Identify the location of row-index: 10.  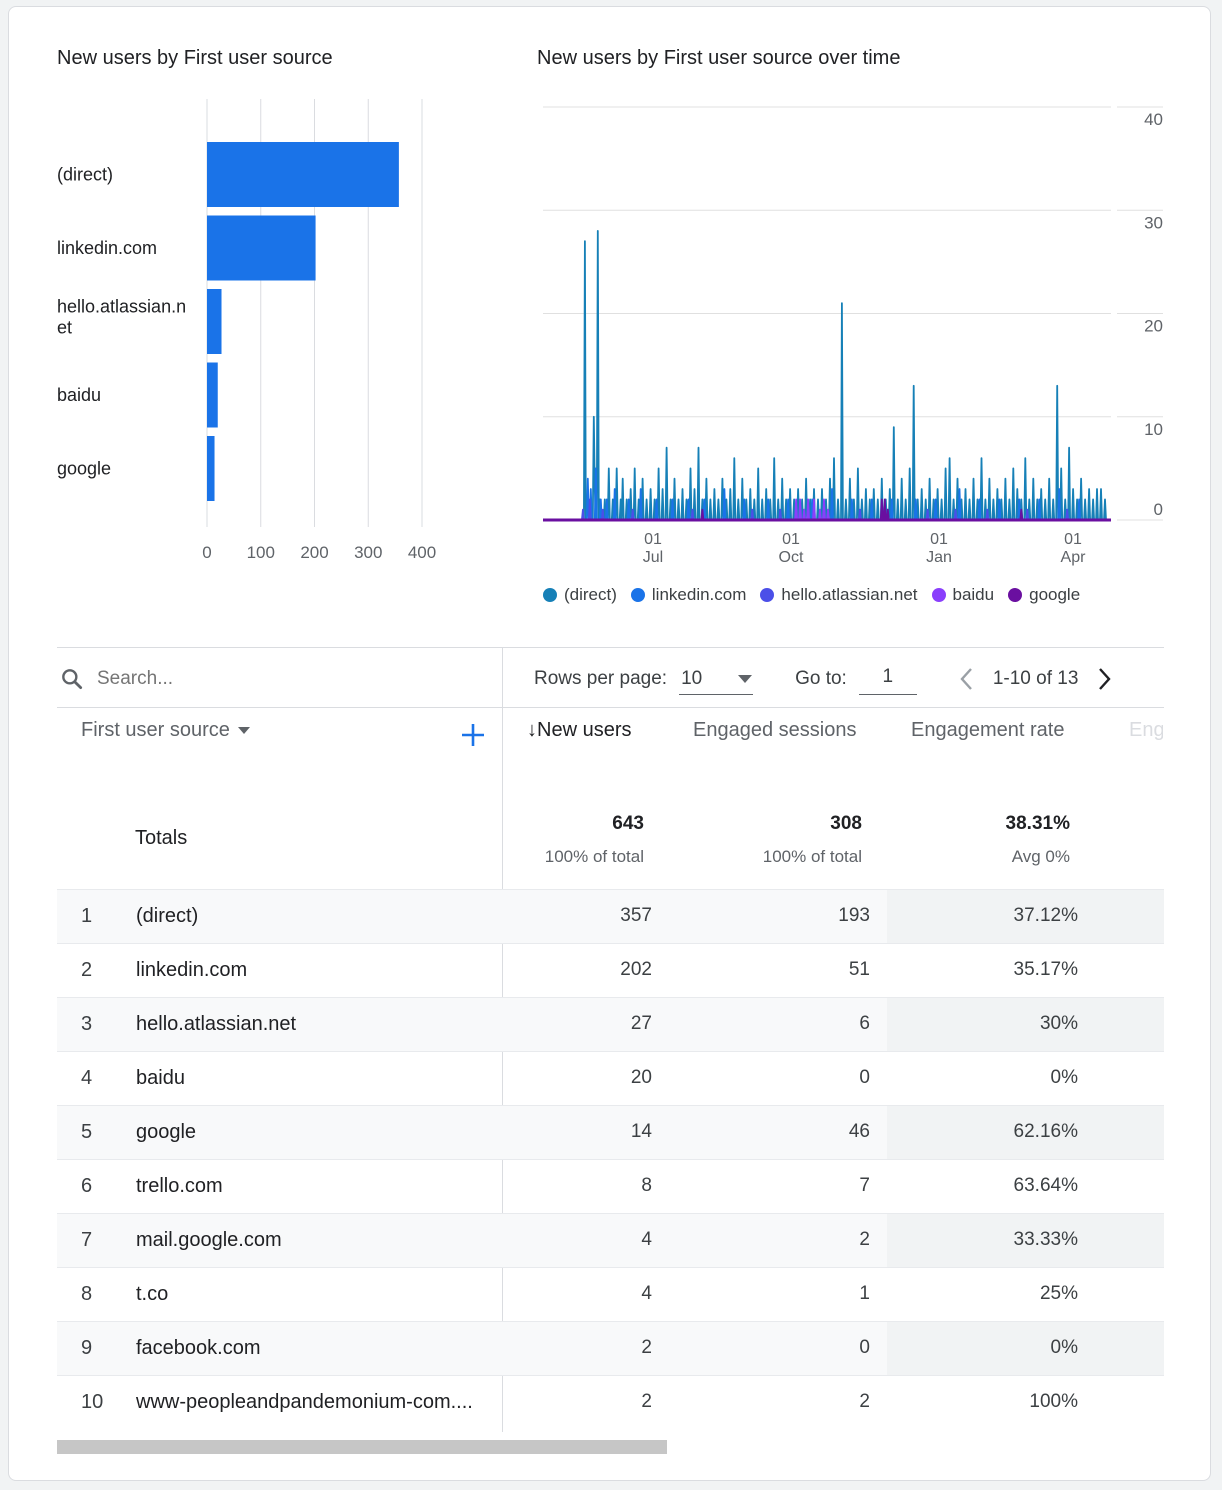
(92, 1402).